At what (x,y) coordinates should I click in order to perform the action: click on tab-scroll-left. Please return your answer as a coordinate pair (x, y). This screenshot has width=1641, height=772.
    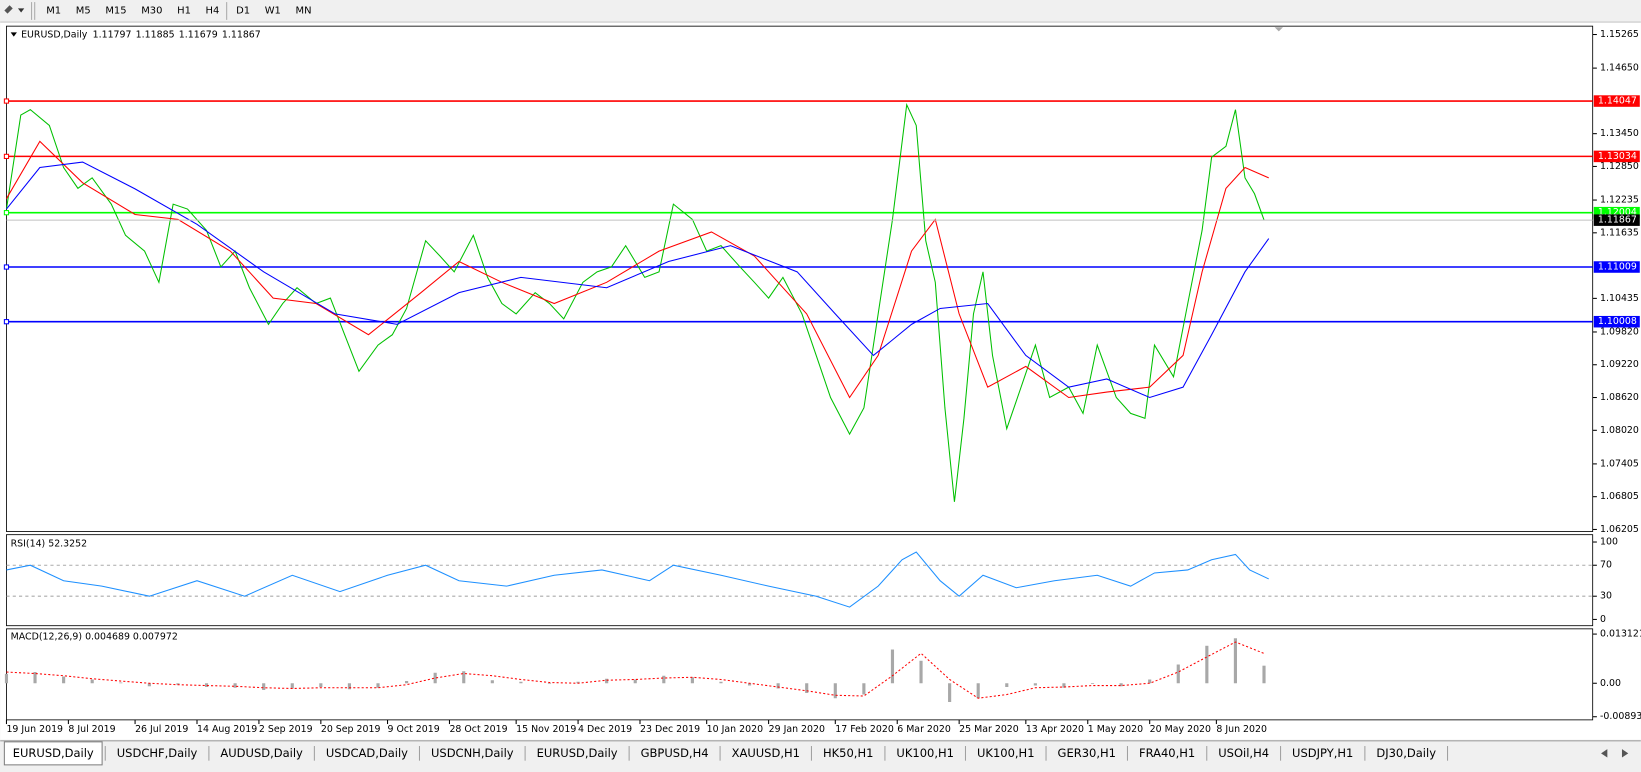
    Looking at the image, I should click on (1604, 753).